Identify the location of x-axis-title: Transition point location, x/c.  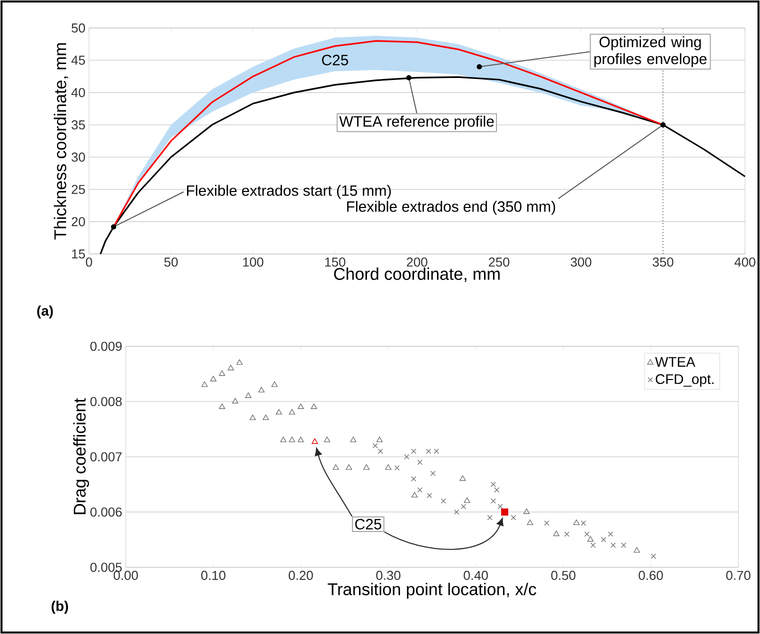
(432, 590).